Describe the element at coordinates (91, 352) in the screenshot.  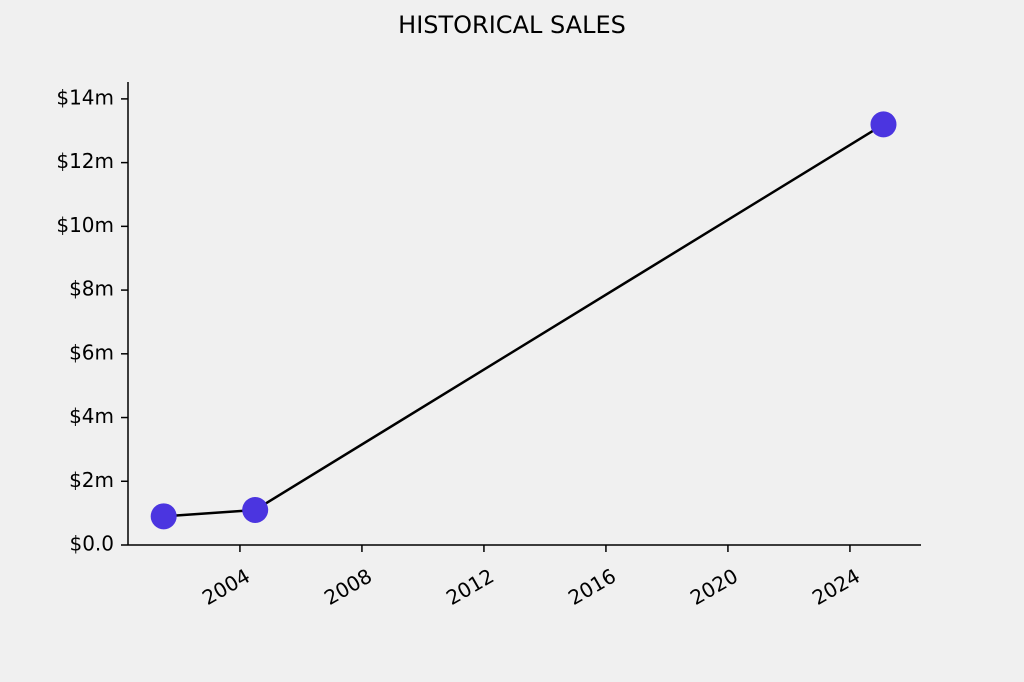
I see `y-tick-label: $6m` at that location.